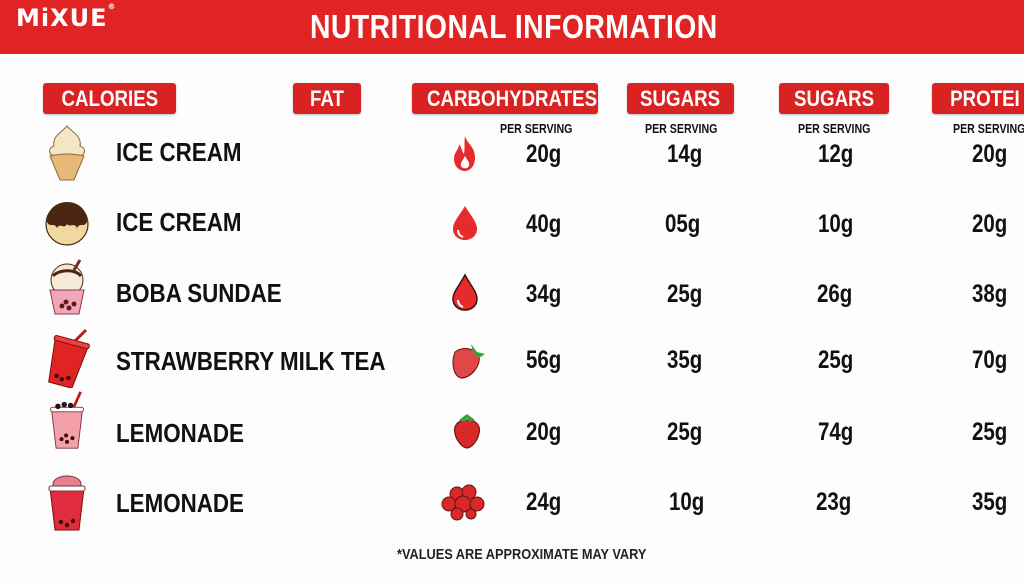  What do you see at coordinates (512, 293) in the screenshot?
I see `table-row: BOBA SUNDAE 34g 25g 26g 38g` at bounding box center [512, 293].